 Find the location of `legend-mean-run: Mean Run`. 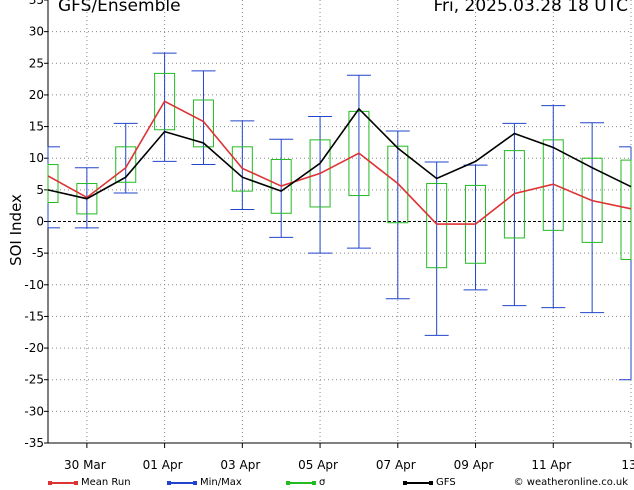

legend-mean-run: Mean Run is located at coordinates (89, 482).